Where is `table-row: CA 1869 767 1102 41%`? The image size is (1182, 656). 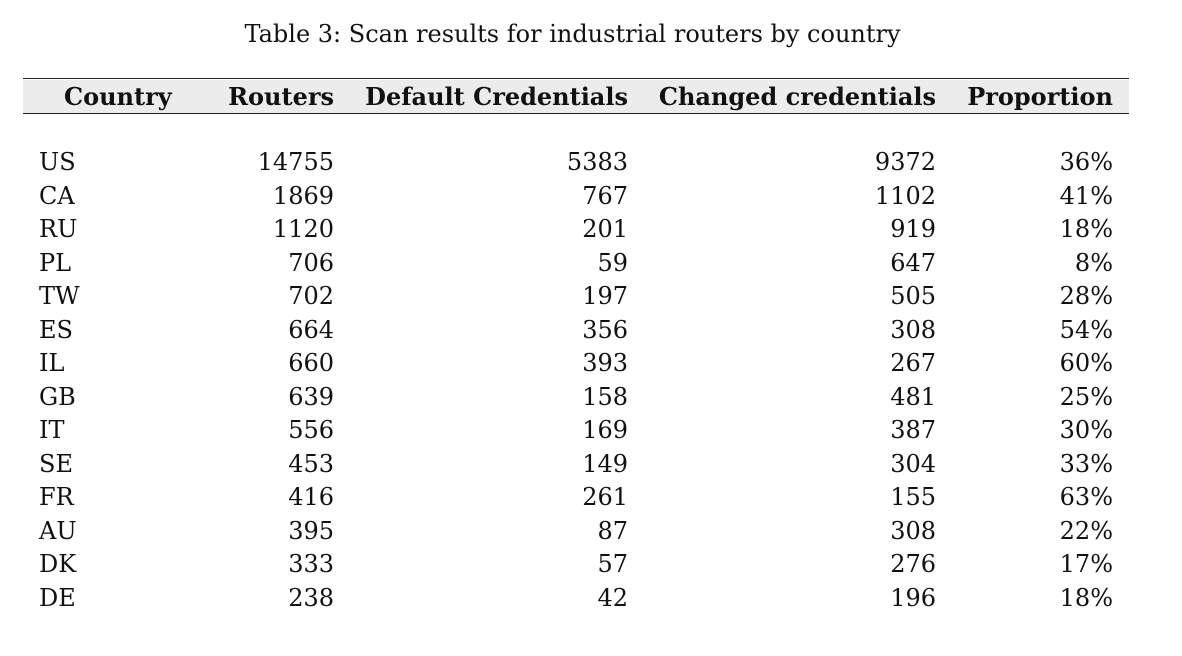
table-row: CA 1869 767 1102 41% is located at coordinates (591, 197).